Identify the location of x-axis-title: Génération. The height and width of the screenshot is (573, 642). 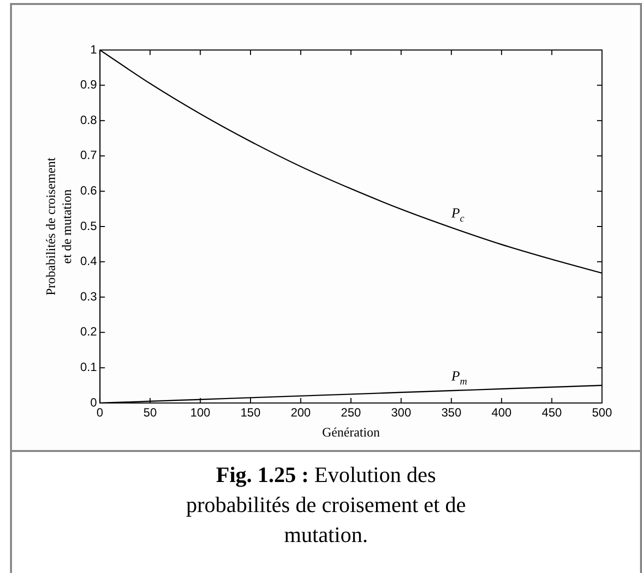
(351, 432).